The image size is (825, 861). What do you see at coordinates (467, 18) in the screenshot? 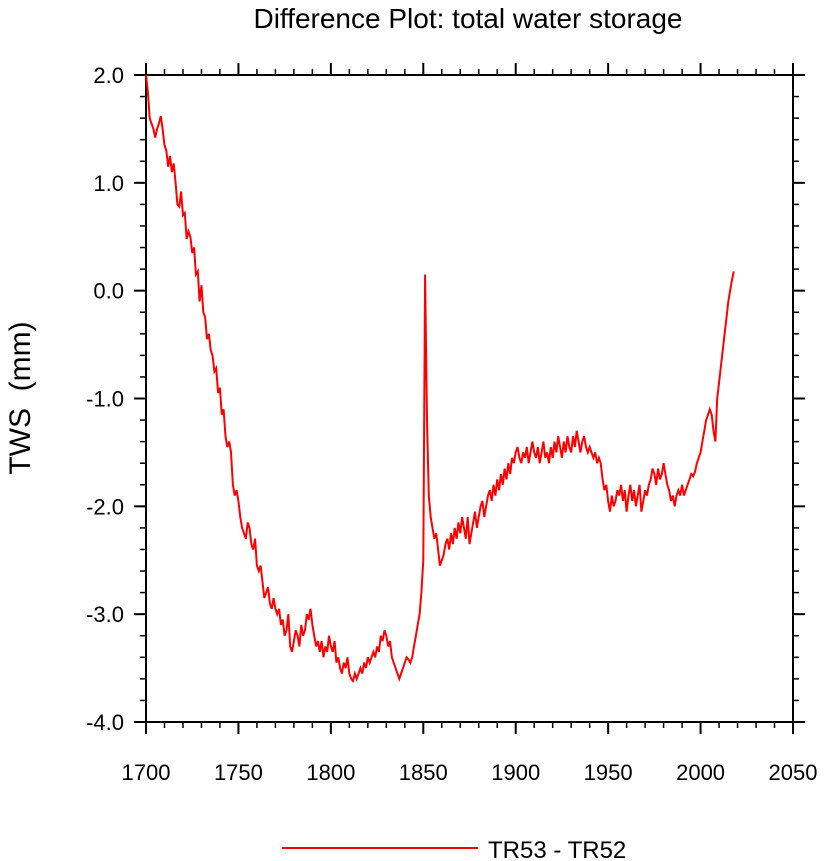
I see `chart-title: Difference Plot: total water storage` at bounding box center [467, 18].